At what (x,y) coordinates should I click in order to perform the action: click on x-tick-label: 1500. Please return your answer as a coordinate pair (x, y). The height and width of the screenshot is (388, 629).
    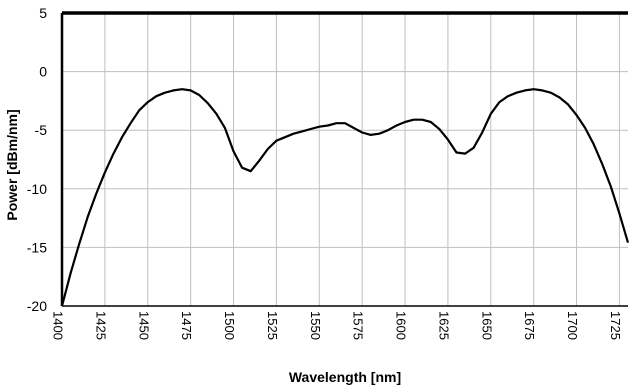
    Looking at the image, I should click on (229, 325).